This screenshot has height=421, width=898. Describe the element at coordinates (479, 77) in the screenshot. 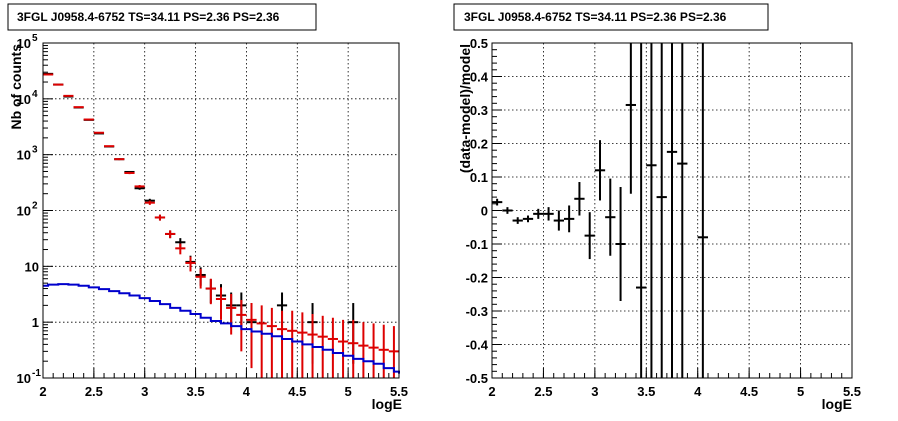

I see `y-tick-label: 0.4` at that location.